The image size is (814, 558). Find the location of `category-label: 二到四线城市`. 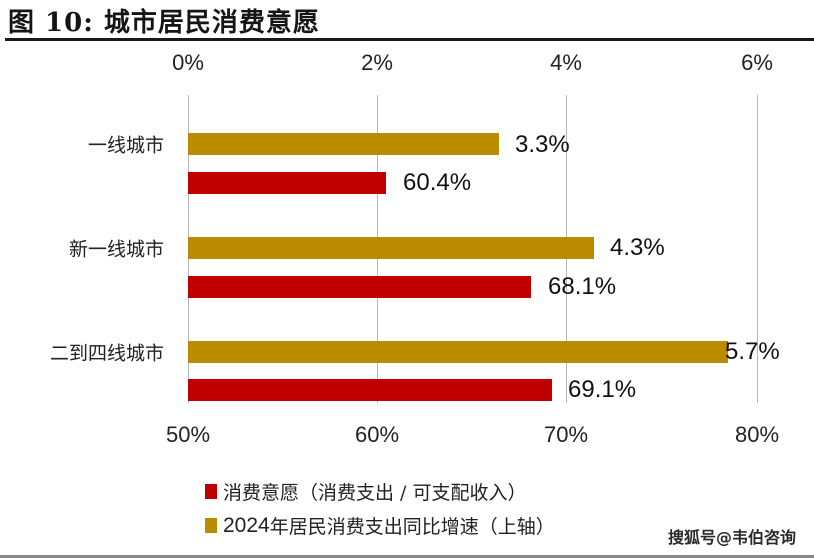

category-label: 二到四线城市 is located at coordinates (106, 353).